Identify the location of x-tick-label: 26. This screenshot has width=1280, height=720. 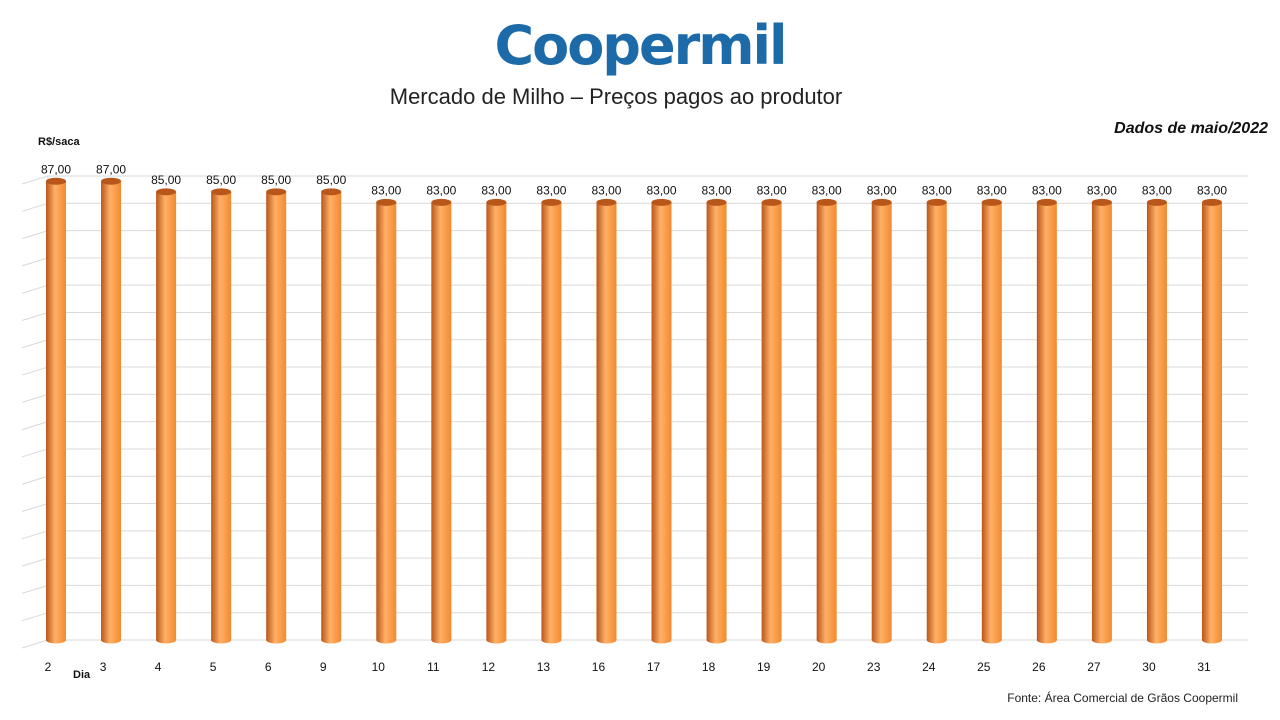
(1039, 667).